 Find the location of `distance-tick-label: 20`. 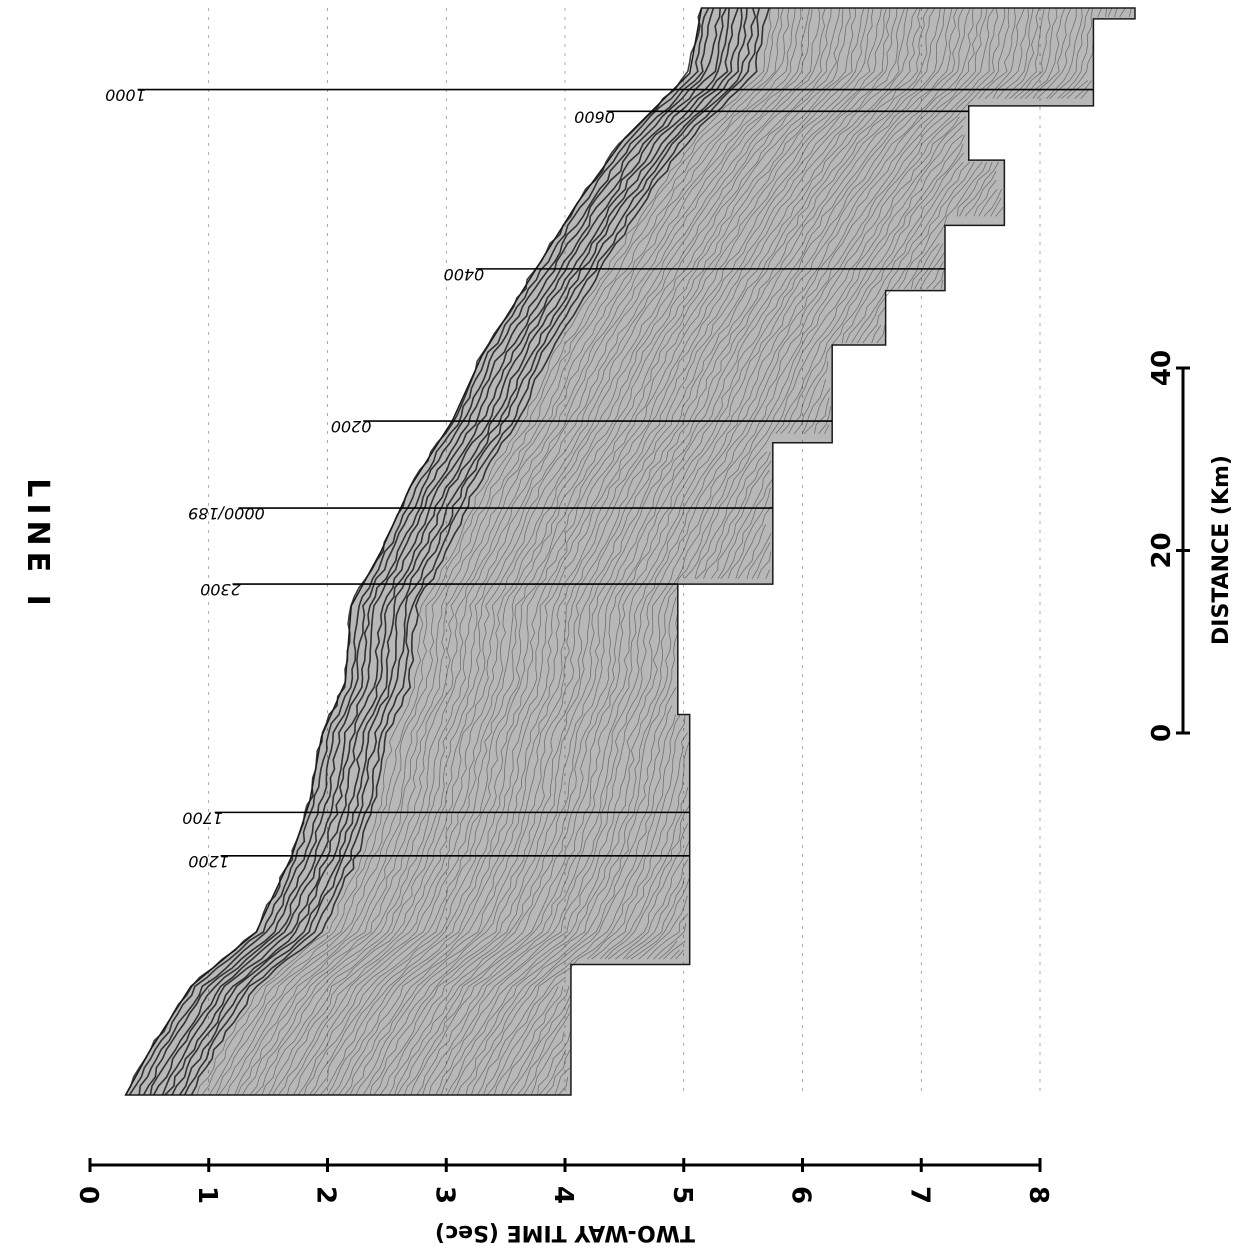

distance-tick-label: 20 is located at coordinates (1162, 550).